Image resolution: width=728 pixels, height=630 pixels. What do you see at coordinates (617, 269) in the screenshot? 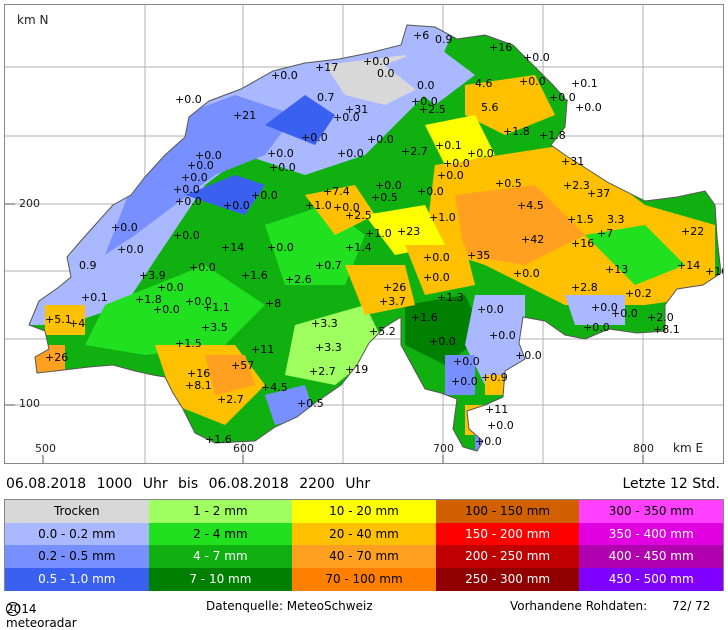
I see `station-value: +13` at bounding box center [617, 269].